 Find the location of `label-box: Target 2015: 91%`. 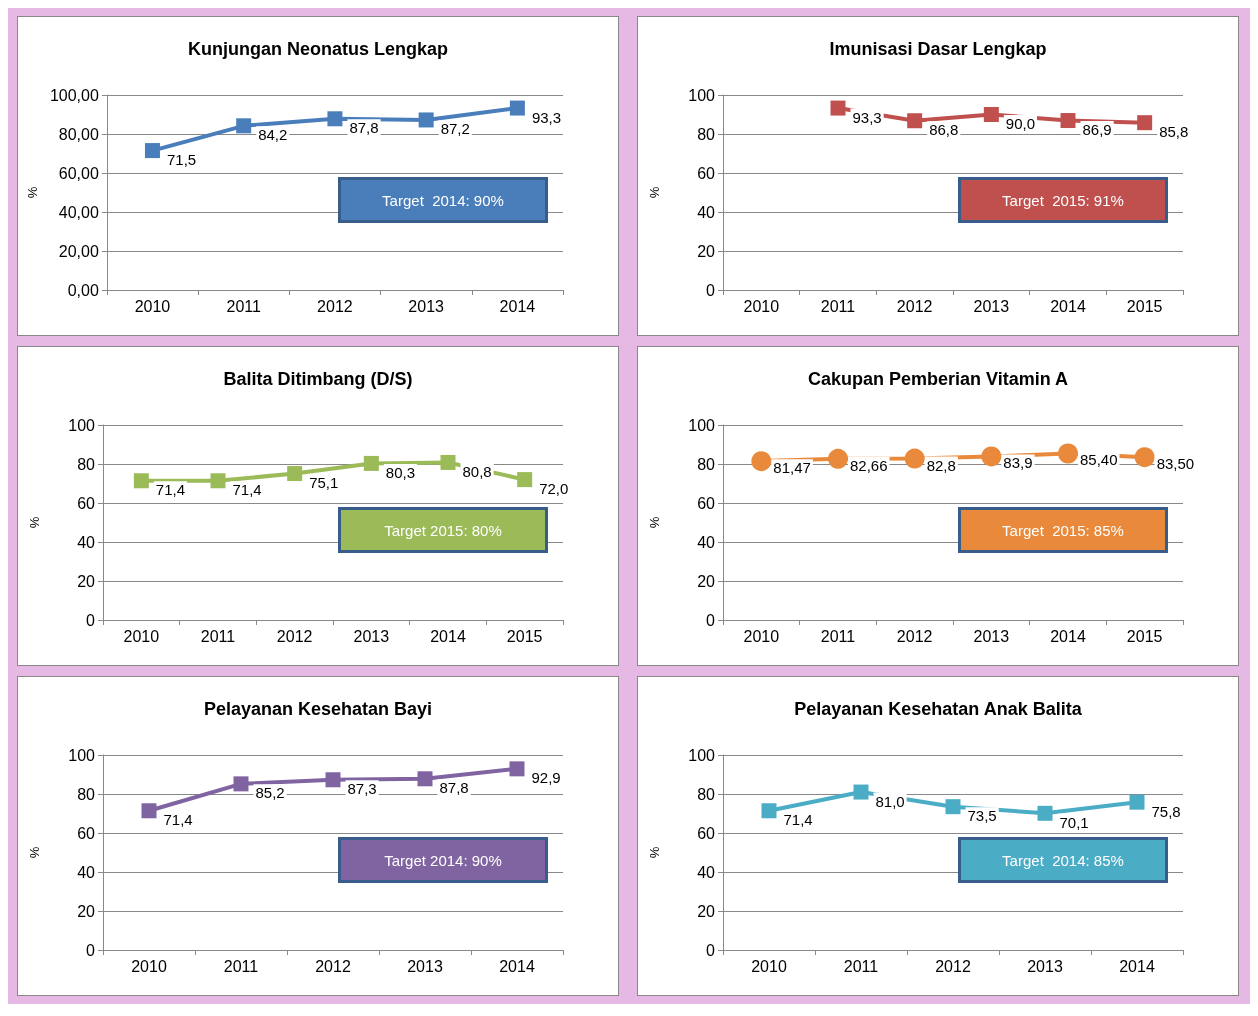

label-box: Target 2015: 91% is located at coordinates (1063, 200).